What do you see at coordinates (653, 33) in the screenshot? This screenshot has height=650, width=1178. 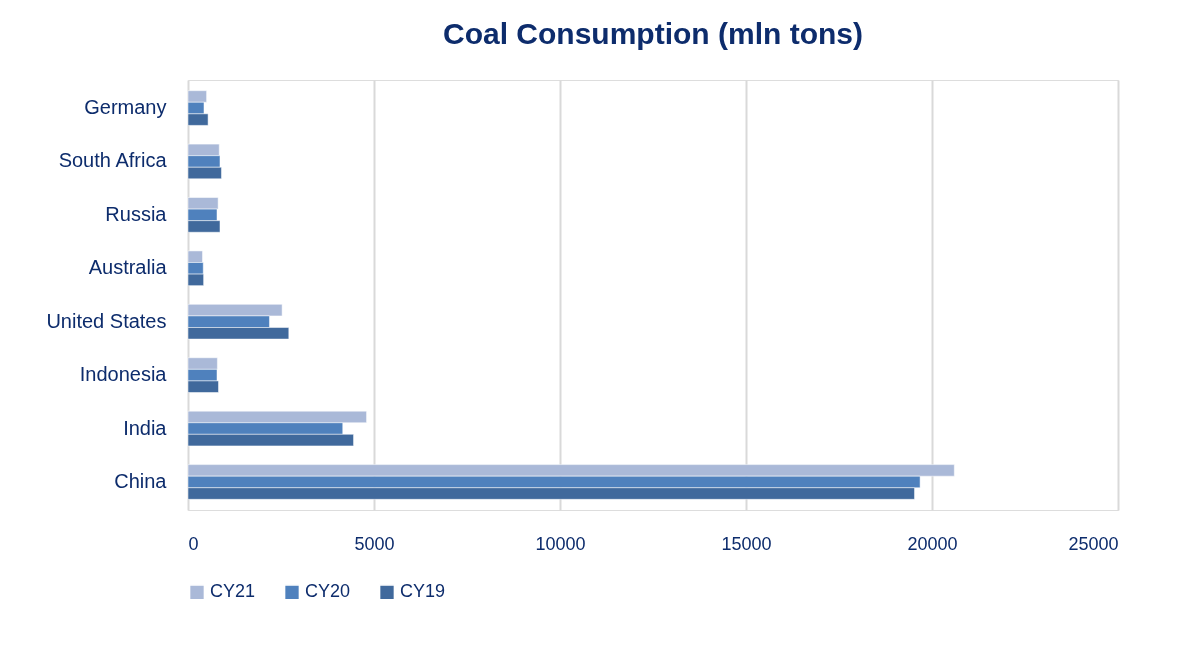 I see `chart-title: Coal Consumption (mln tons)` at bounding box center [653, 33].